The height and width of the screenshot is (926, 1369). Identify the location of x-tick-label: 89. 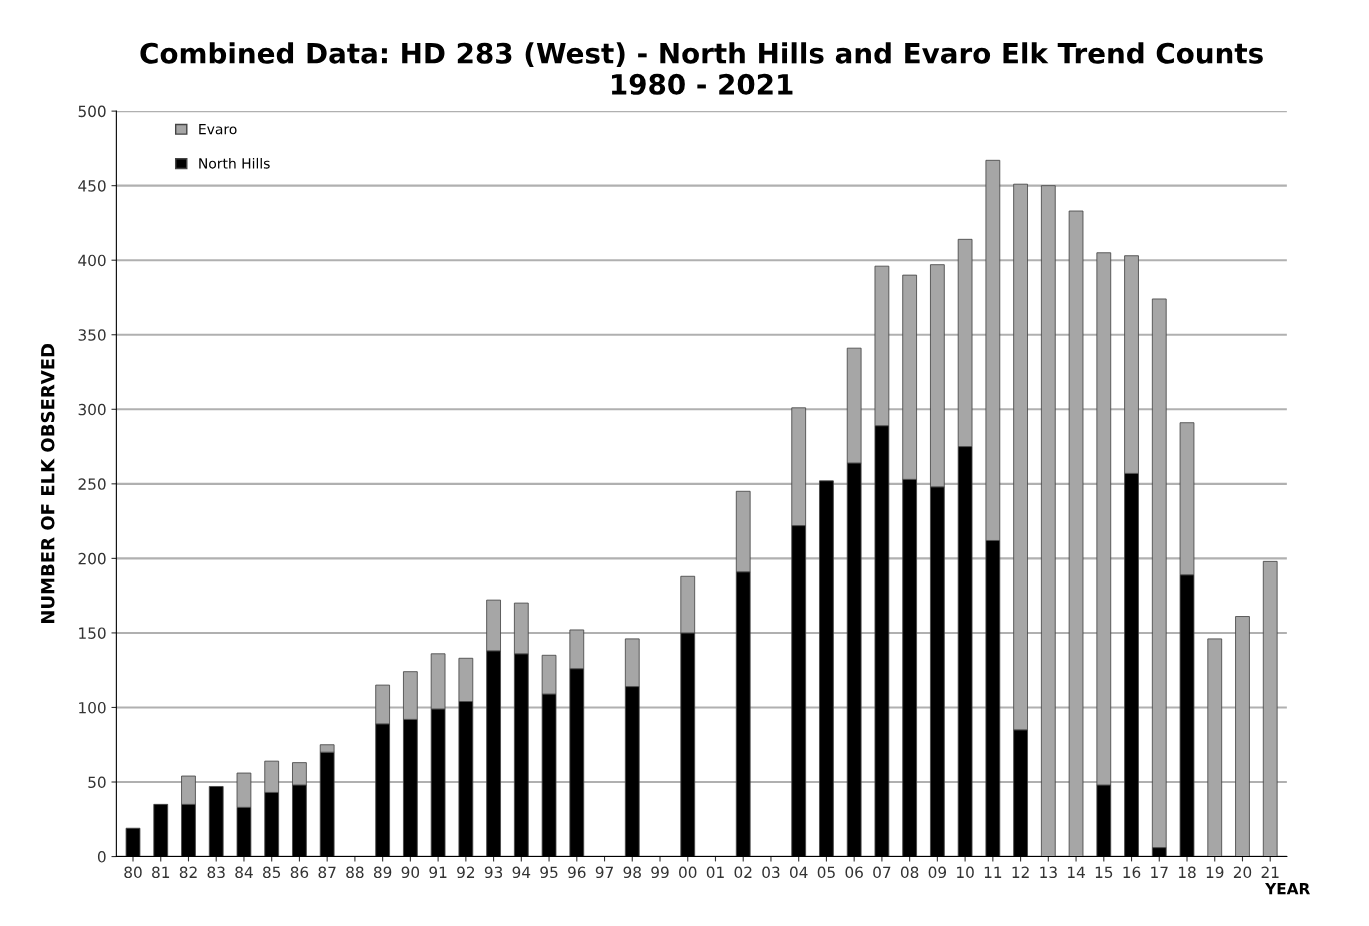
(382, 872).